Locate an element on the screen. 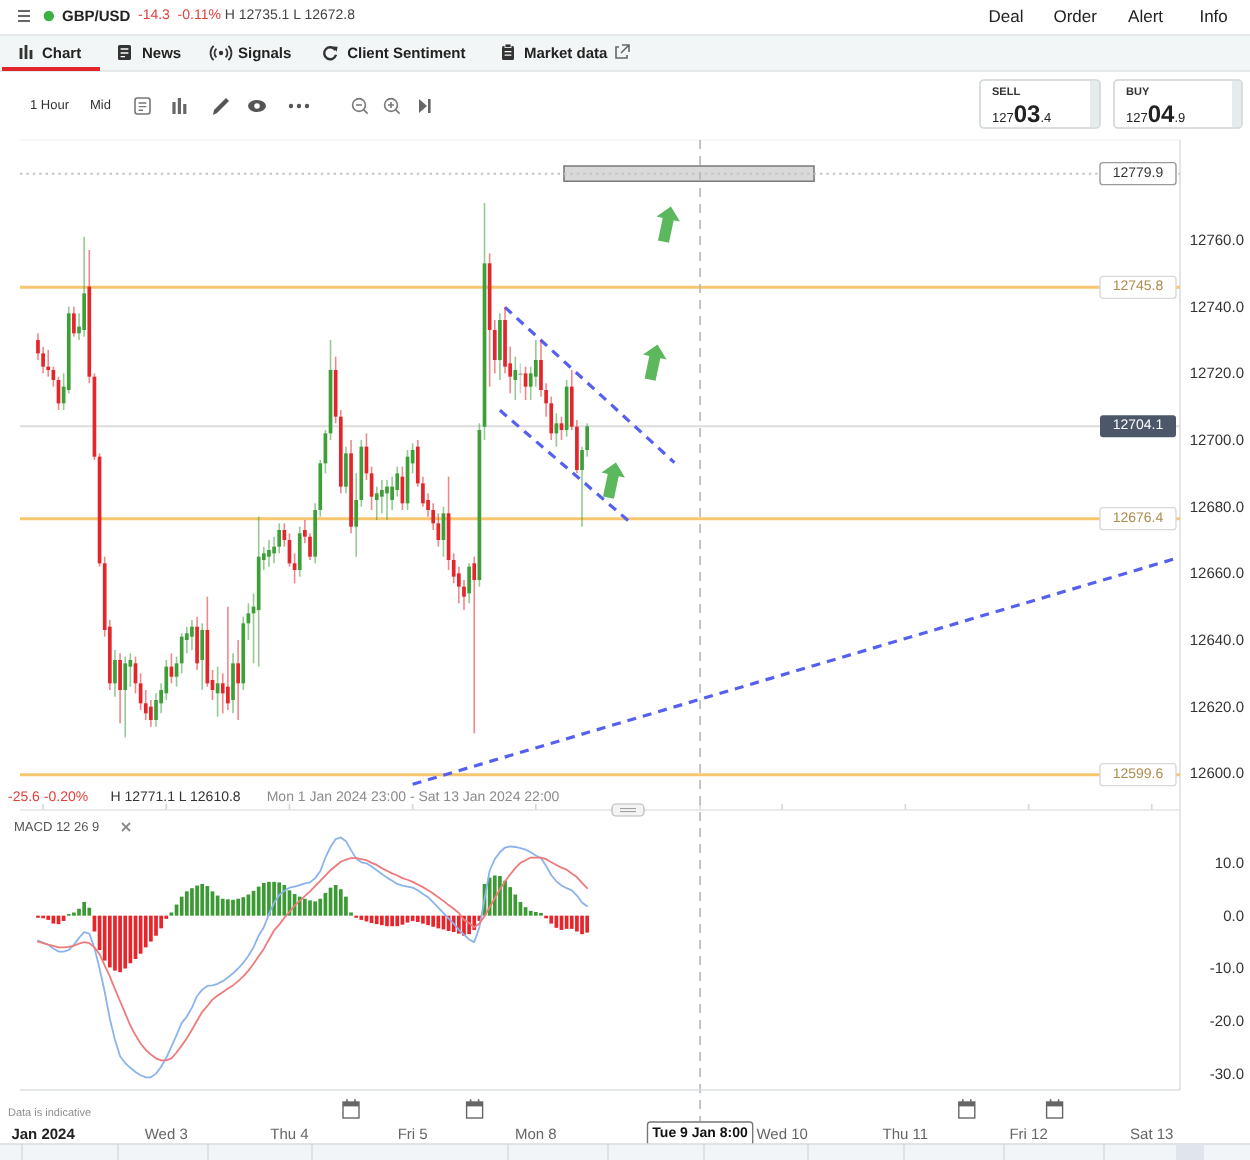 The width and height of the screenshot is (1250, 1160). text: Deal is located at coordinates (1006, 16).